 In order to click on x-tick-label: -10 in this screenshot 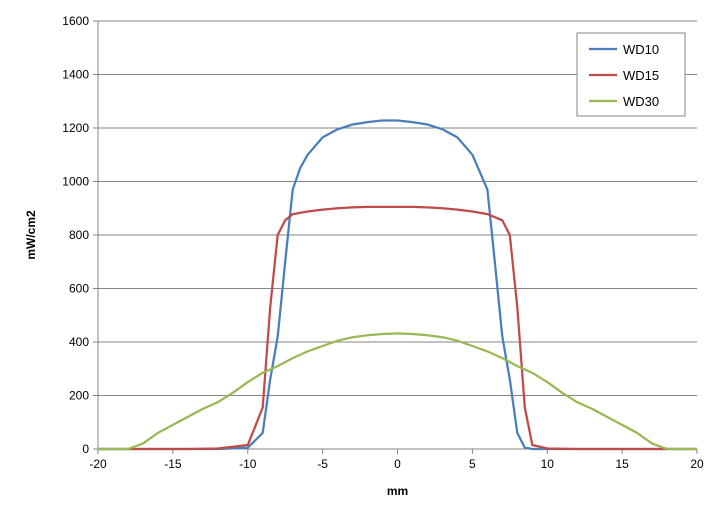, I will do `click(248, 464)`.